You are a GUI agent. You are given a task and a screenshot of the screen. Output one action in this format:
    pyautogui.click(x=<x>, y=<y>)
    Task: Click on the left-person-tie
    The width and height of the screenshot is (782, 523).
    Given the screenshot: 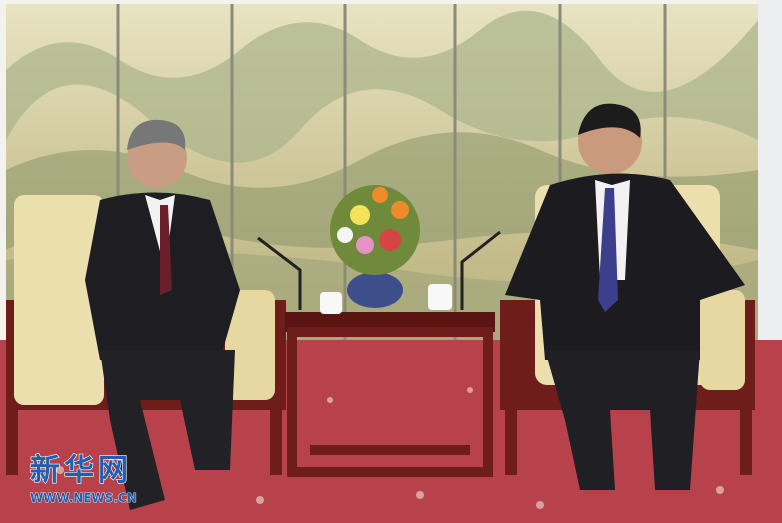 What is the action you would take?
    pyautogui.click(x=166, y=250)
    